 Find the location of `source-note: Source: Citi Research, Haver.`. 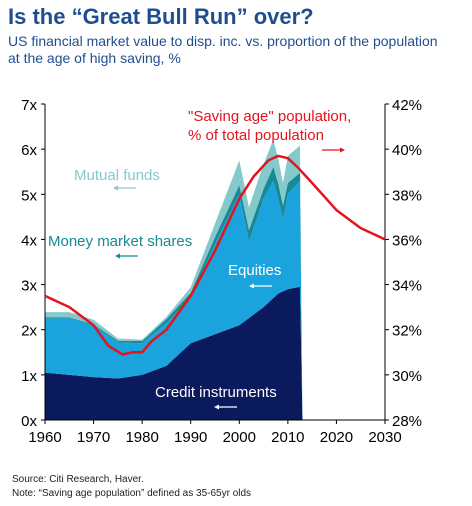

source-note: Source: Citi Research, Haver. is located at coordinates (78, 479).